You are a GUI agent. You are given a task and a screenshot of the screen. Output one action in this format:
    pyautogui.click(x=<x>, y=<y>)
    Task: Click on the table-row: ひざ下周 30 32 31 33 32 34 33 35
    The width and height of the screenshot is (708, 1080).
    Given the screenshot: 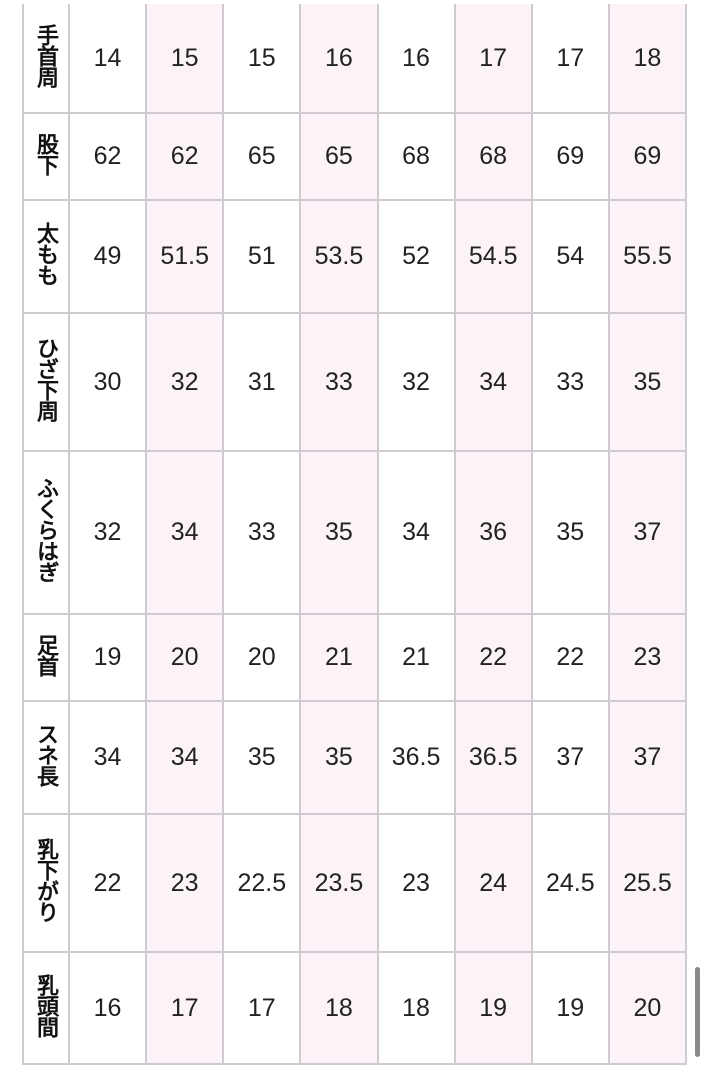 What is the action you would take?
    pyautogui.click(x=355, y=382)
    